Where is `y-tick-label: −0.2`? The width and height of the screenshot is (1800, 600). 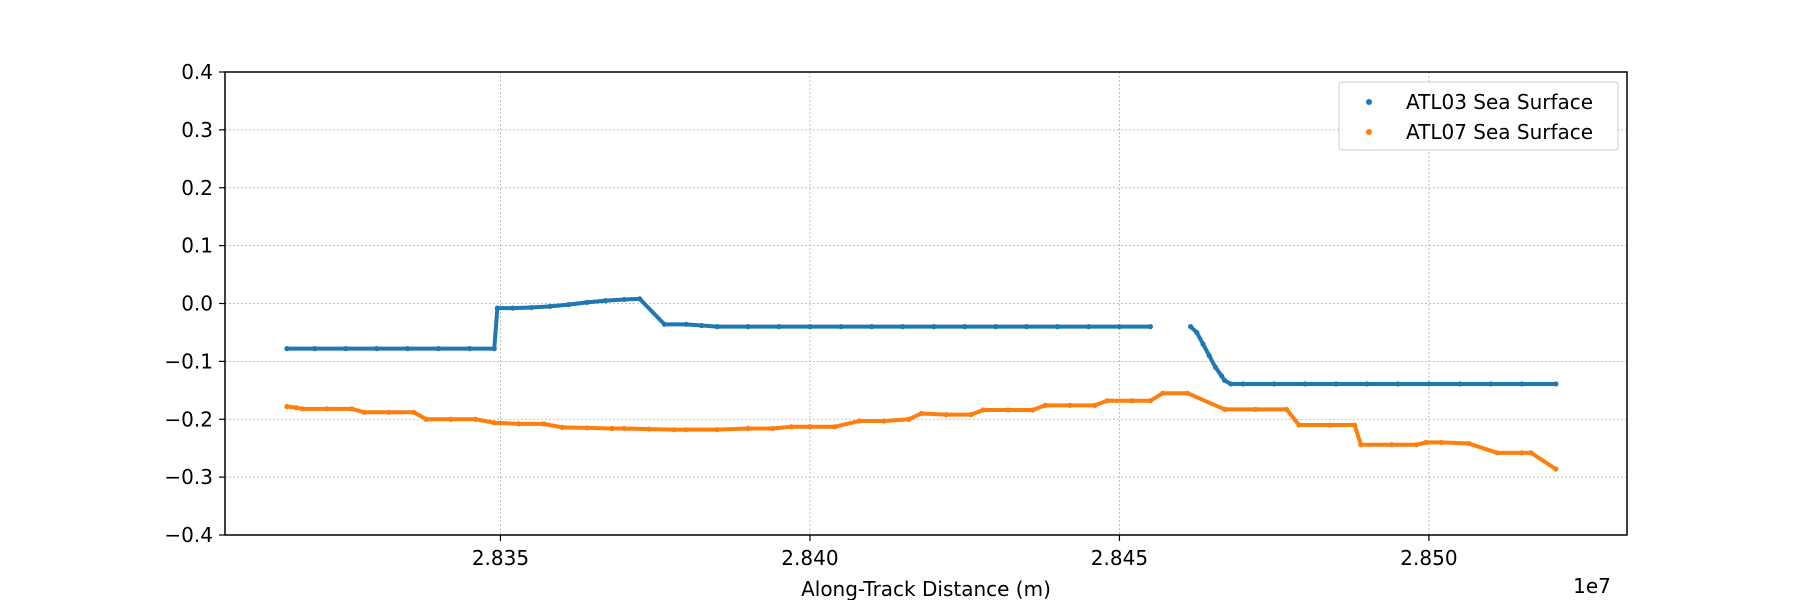
y-tick-label: −0.2 is located at coordinates (188, 419).